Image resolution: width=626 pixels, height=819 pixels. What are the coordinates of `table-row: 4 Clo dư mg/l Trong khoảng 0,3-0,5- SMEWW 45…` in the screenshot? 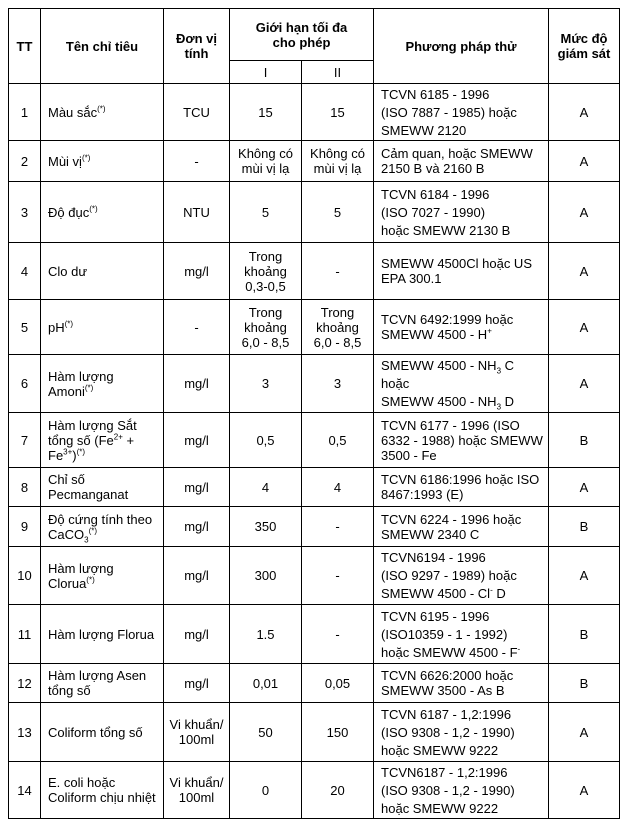 It's located at (314, 271).